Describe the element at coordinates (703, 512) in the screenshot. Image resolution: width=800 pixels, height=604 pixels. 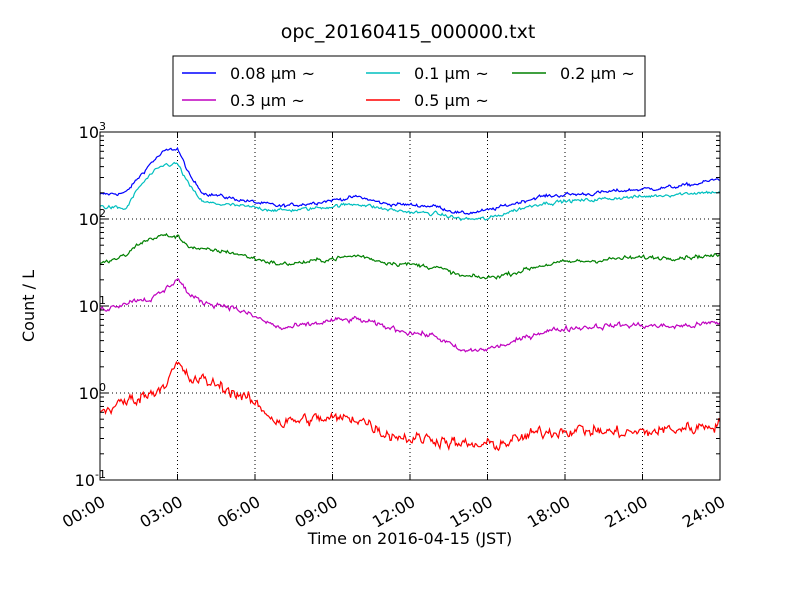
I see `x-tick-label: 24:00` at that location.